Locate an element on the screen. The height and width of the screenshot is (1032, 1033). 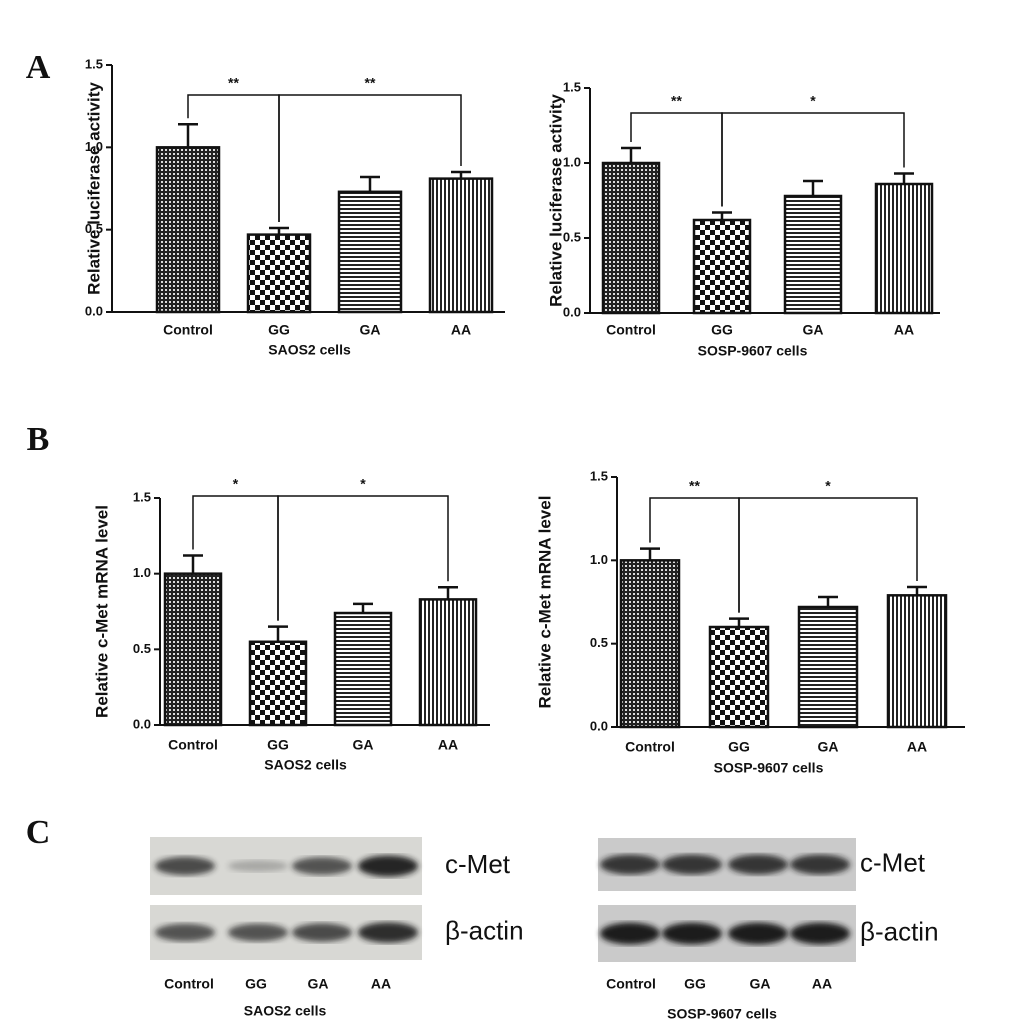
panel-label: C is located at coordinates (38, 832).